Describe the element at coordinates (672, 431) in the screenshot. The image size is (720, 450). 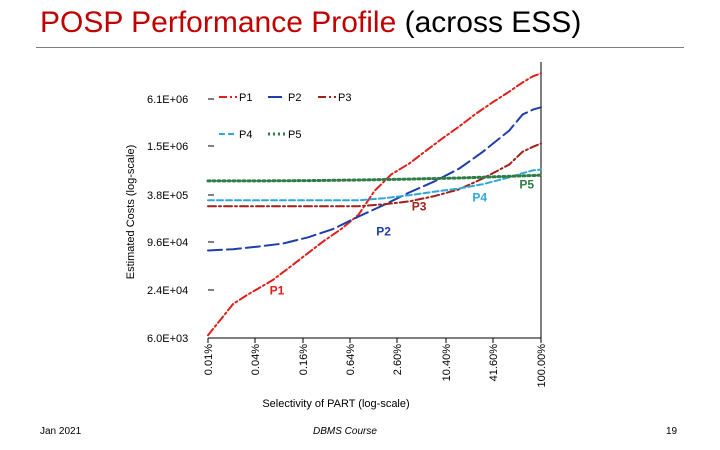
I see `footer-page-number: 19` at that location.